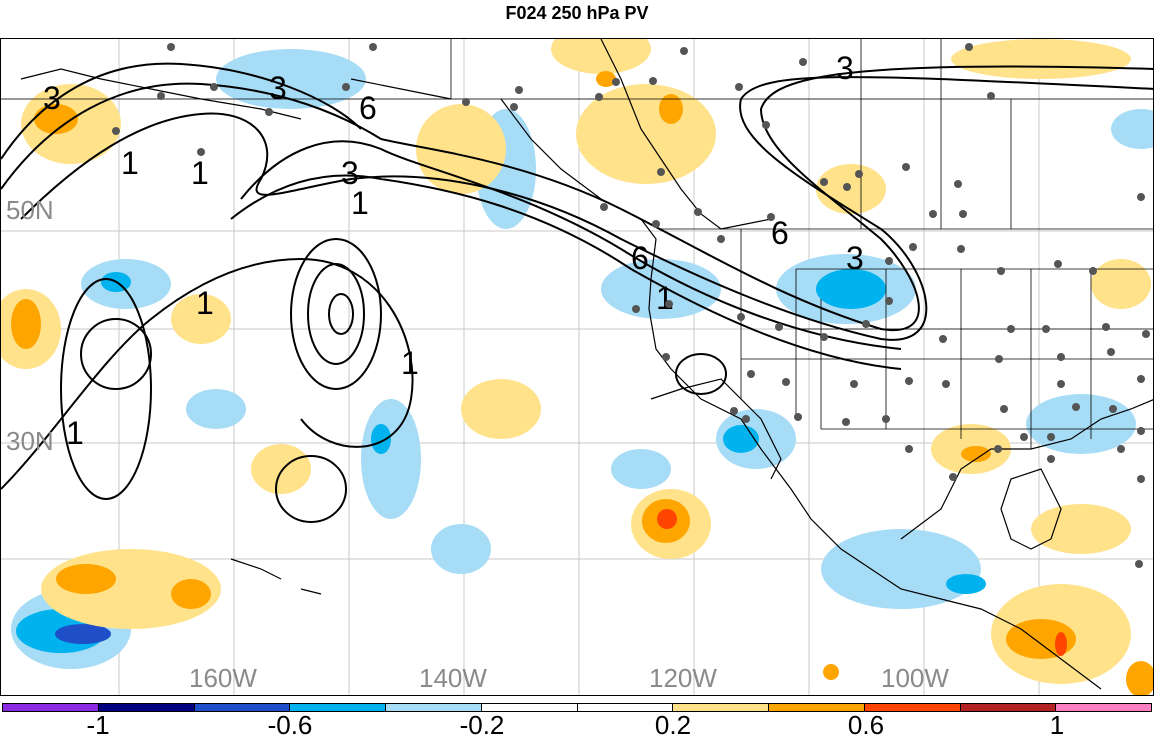  What do you see at coordinates (30, 210) in the screenshot?
I see `lat-label-50n: 50N` at bounding box center [30, 210].